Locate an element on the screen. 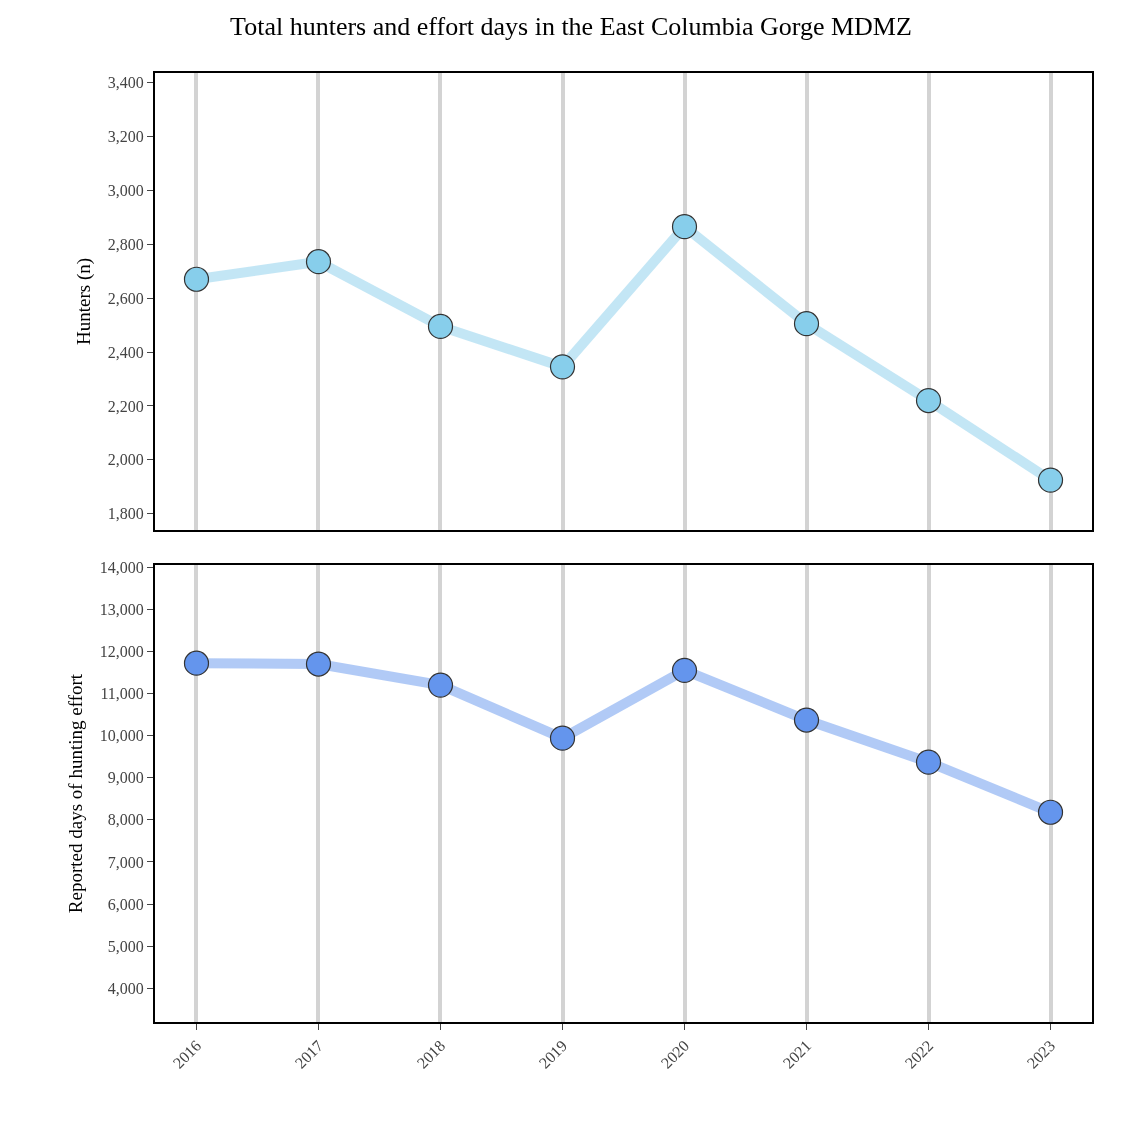 This screenshot has width=1142, height=1147. y-tick-label: 5,000 is located at coordinates (125, 946).